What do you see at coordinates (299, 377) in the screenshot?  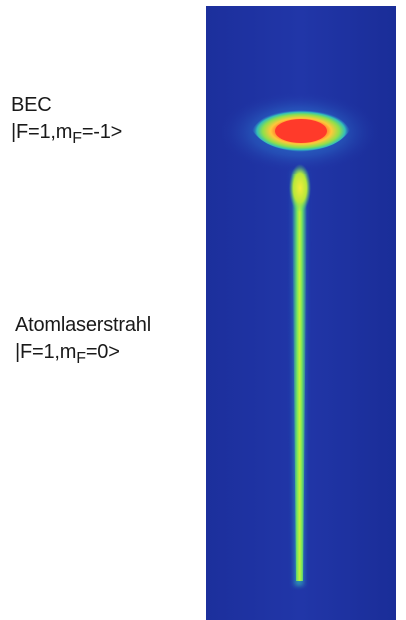 I see `beam-core` at bounding box center [299, 377].